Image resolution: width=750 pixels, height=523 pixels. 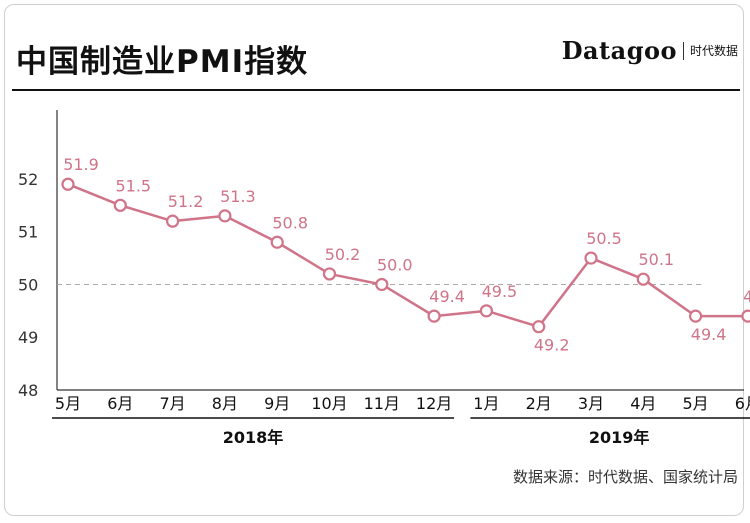 What do you see at coordinates (643, 403) in the screenshot?
I see `x-tick-label: 4月` at bounding box center [643, 403].